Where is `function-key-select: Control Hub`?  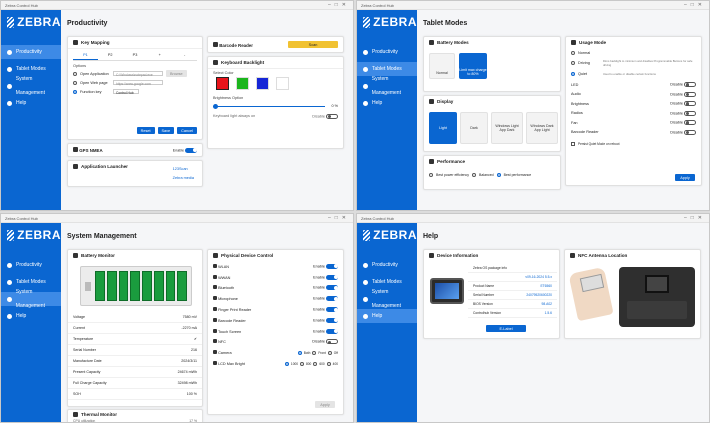
function-key-select: Control Hub is located at coordinates (126, 92).